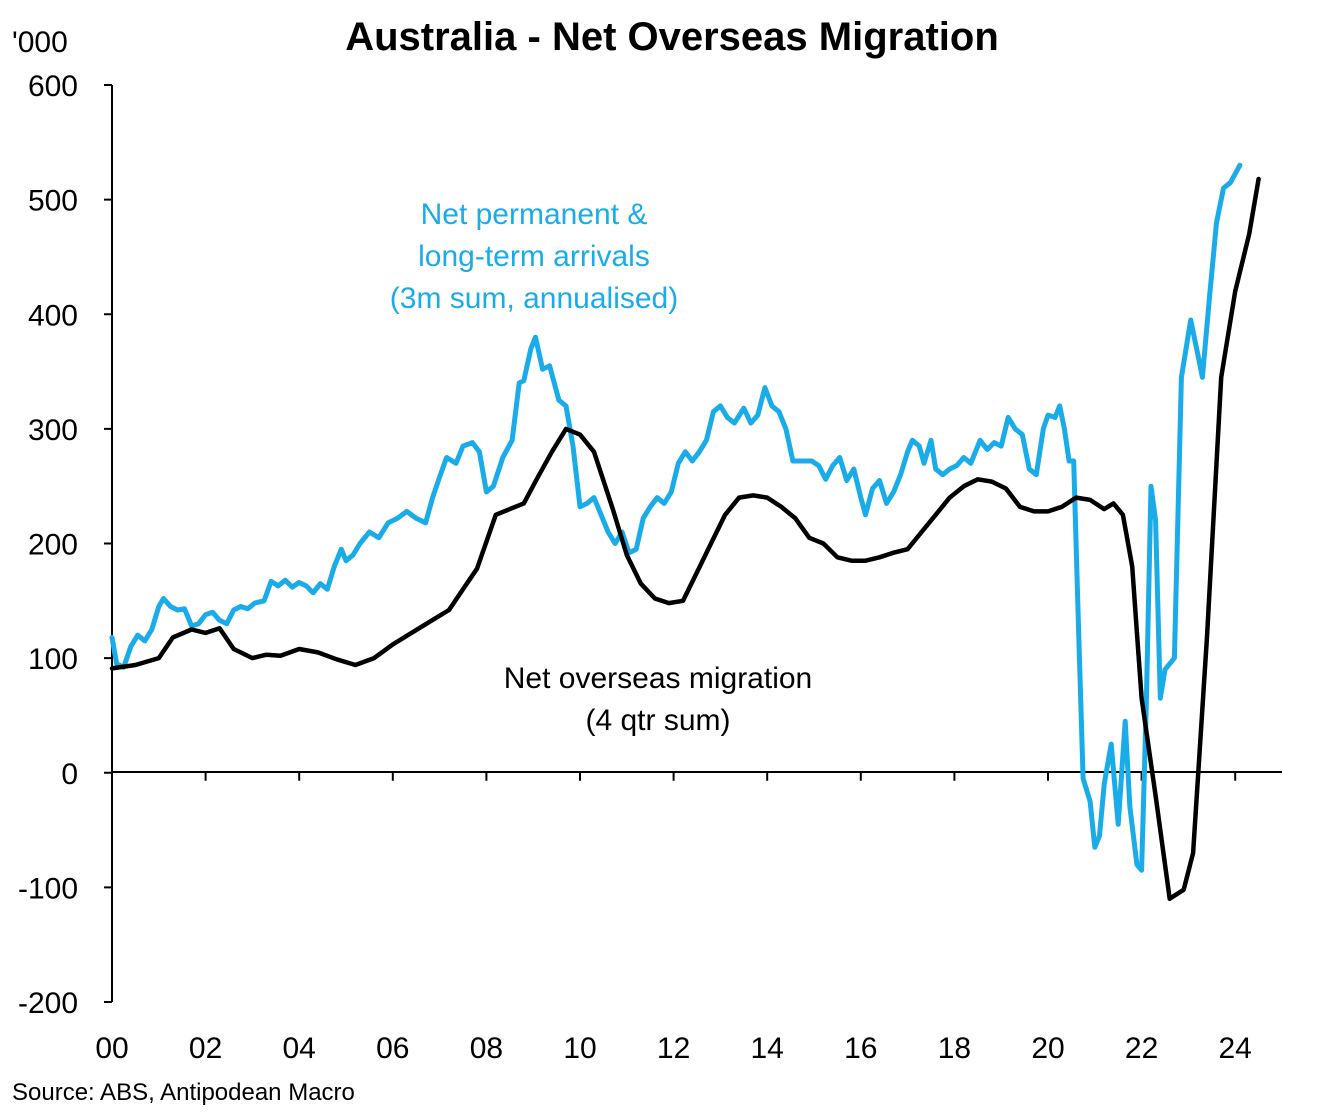 This screenshot has height=1118, width=1329. Describe the element at coordinates (53, 430) in the screenshot. I see `y-tick-label: 300` at that location.